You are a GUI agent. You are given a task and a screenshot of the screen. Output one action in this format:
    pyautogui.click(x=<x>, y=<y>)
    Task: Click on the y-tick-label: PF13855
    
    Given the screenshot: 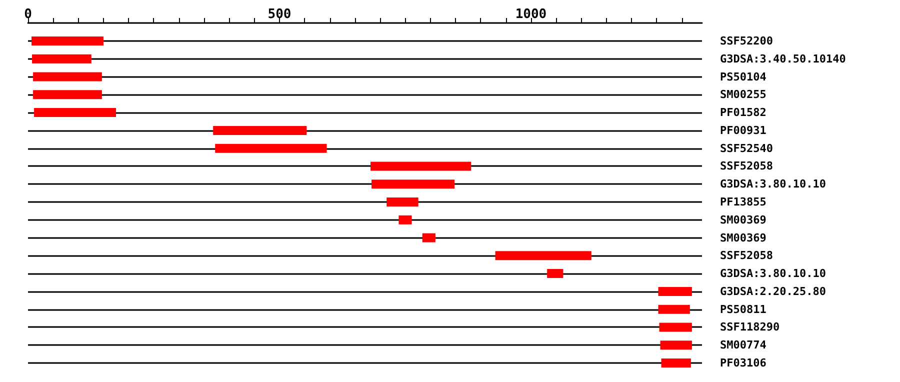 What is the action you would take?
    pyautogui.click(x=743, y=202)
    